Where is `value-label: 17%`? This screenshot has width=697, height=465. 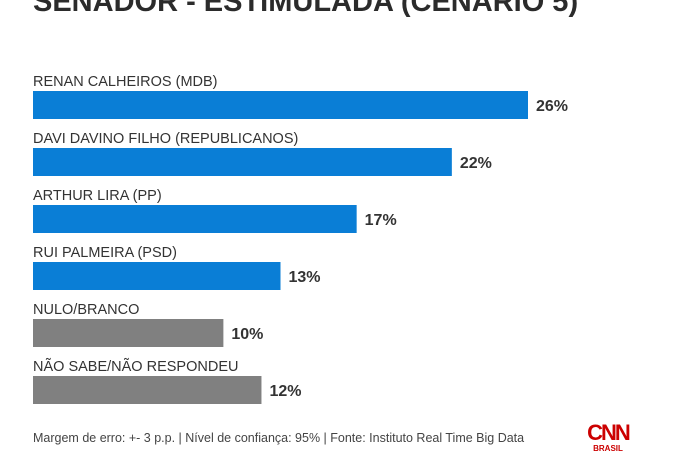
value-label: 17% is located at coordinates (381, 220).